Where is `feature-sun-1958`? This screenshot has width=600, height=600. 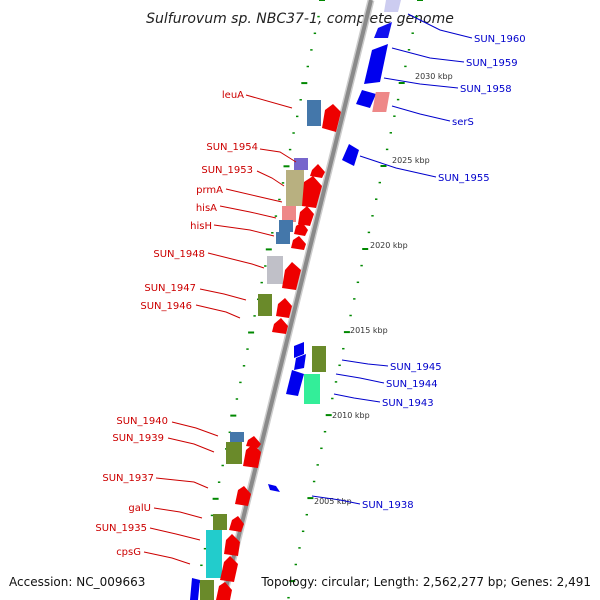
feature-sun-1958 is located at coordinates (366, 99).